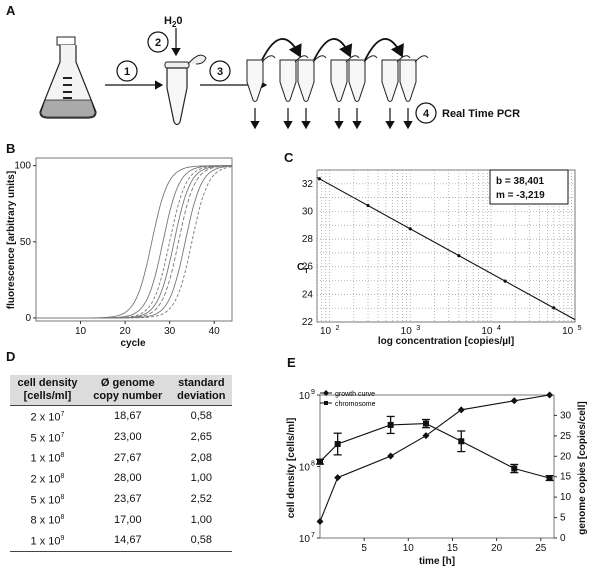 The width and height of the screenshot is (590, 568). I want to click on y-right-tick-label: 0, so click(563, 538).